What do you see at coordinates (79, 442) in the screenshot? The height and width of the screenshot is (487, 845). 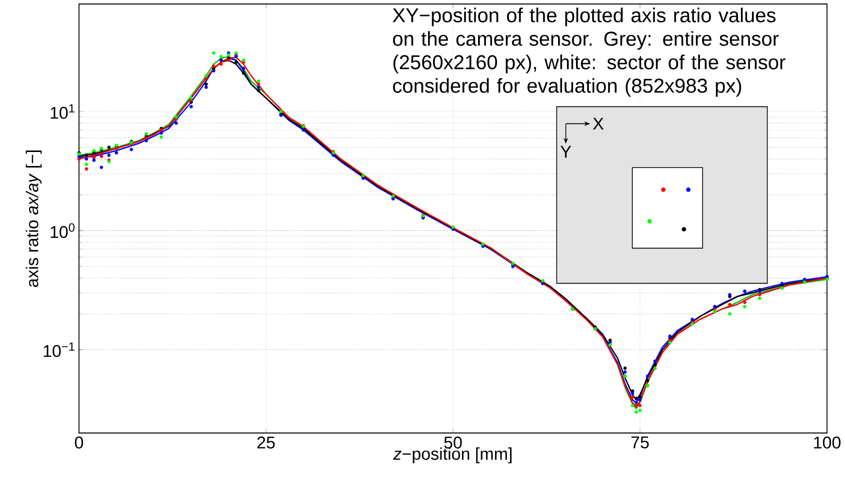 I see `x-tick-label: 0` at bounding box center [79, 442].